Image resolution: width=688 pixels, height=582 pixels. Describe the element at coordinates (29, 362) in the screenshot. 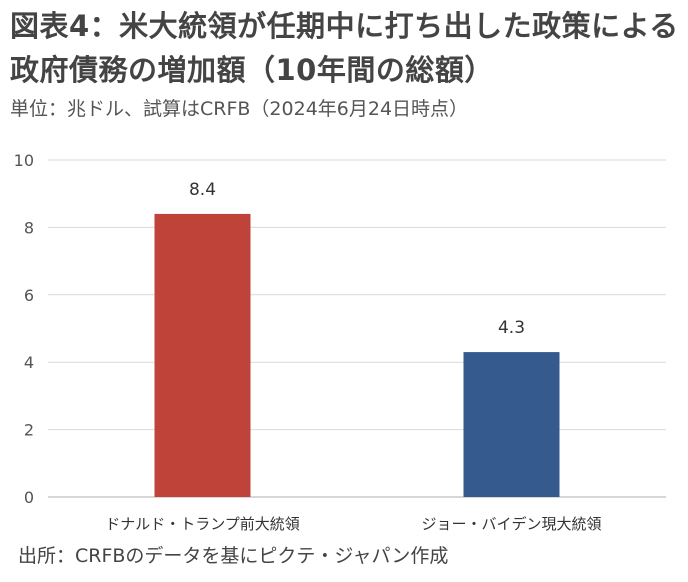

I see `y-tick-label: 4` at that location.